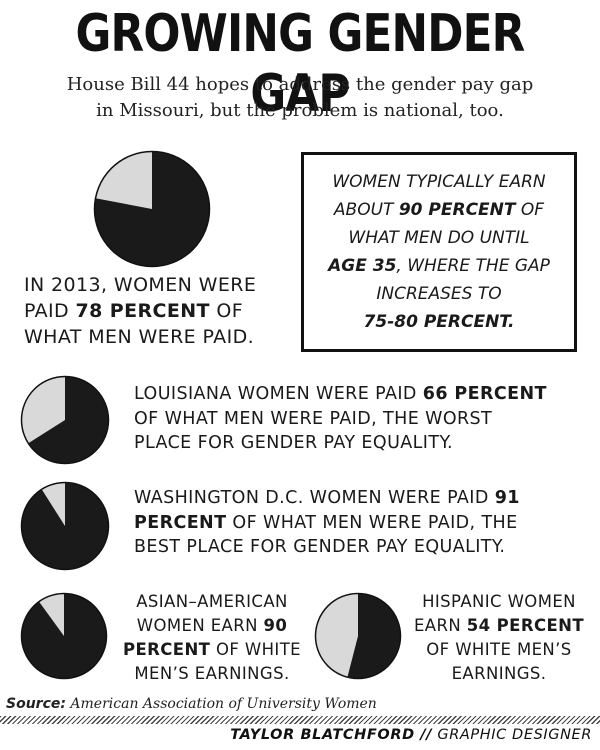  I want to click on pie-national, so click(152, 209).